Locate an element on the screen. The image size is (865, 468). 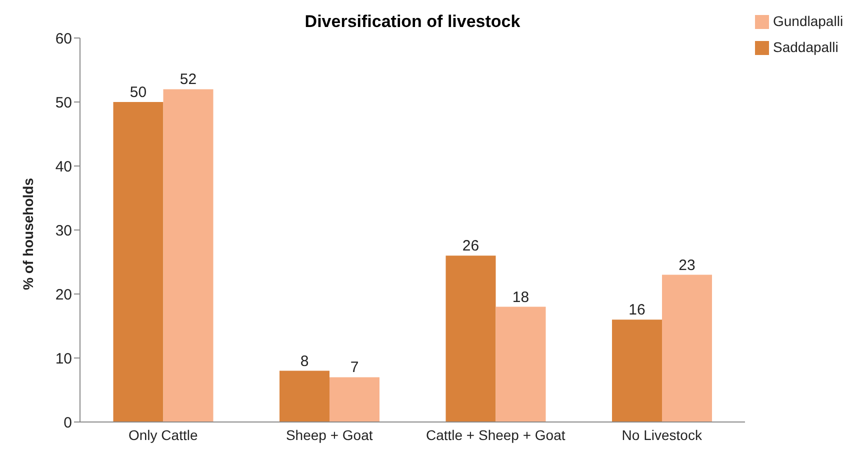
y-tick-label: 60 is located at coordinates (63, 39).